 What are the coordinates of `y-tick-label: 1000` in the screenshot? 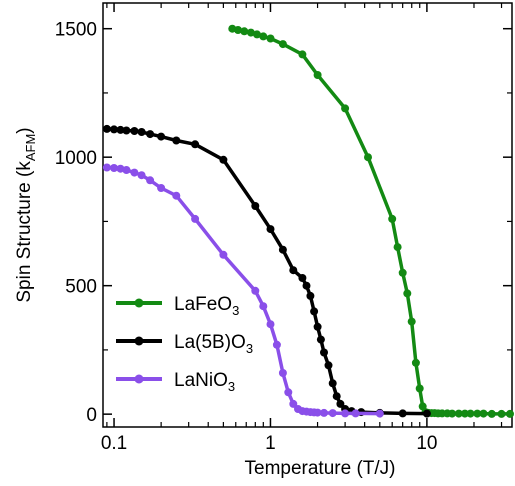 It's located at (76, 158).